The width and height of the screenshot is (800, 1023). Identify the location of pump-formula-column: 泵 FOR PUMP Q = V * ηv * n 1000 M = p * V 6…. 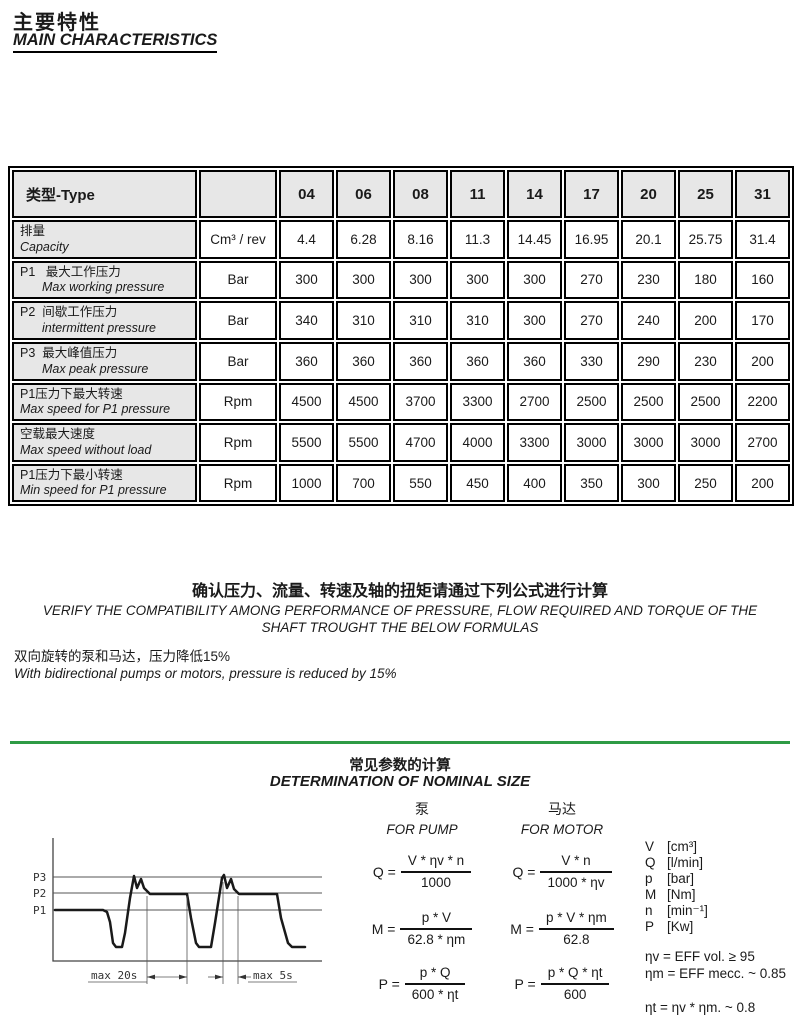
(422, 901).